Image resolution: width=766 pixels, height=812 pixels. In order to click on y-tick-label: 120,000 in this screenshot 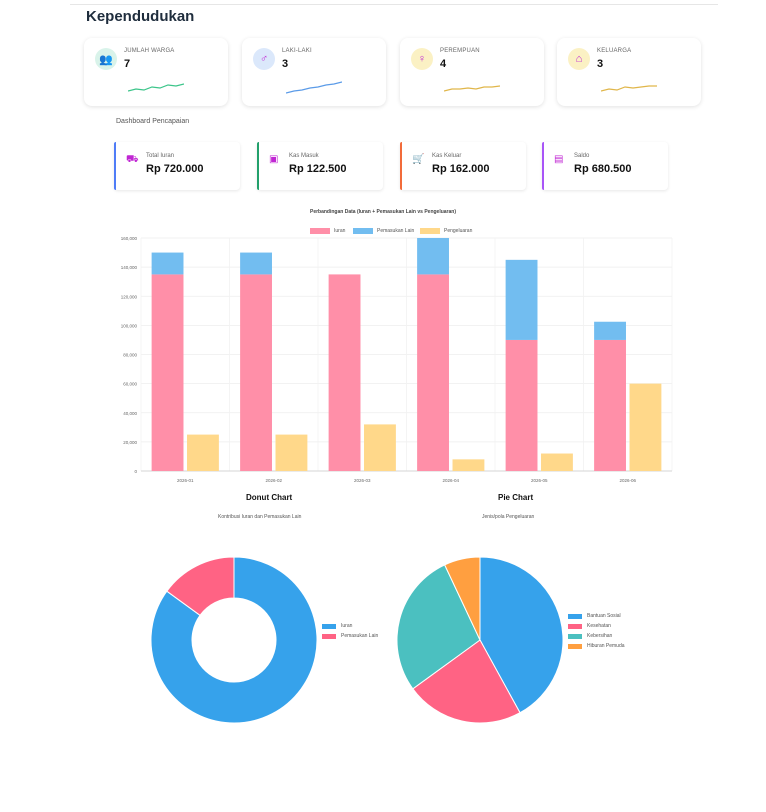, I will do `click(129, 296)`.